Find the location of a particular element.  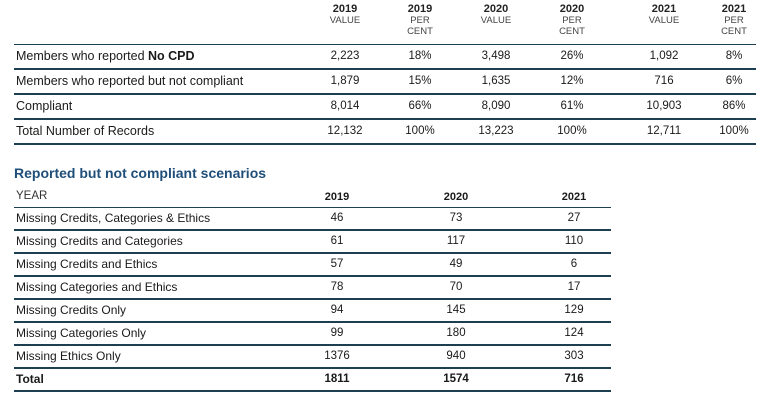

cell-2019: 78 is located at coordinates (337, 287).